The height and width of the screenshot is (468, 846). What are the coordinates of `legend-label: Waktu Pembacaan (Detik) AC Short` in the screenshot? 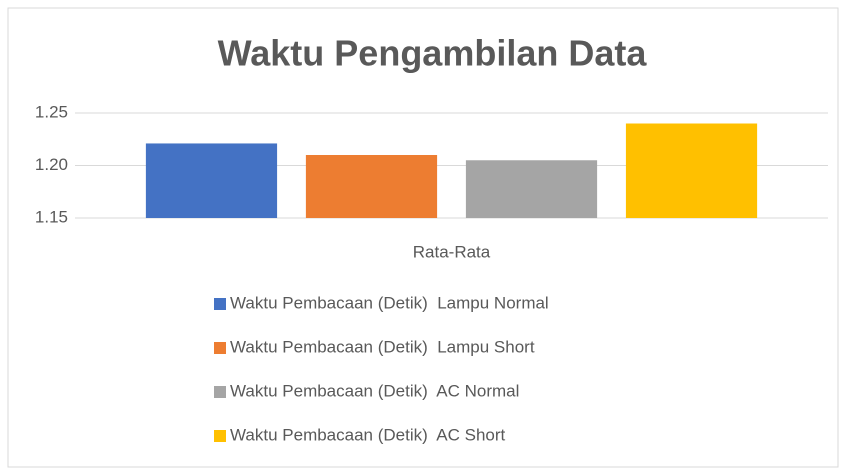 It's located at (368, 434).